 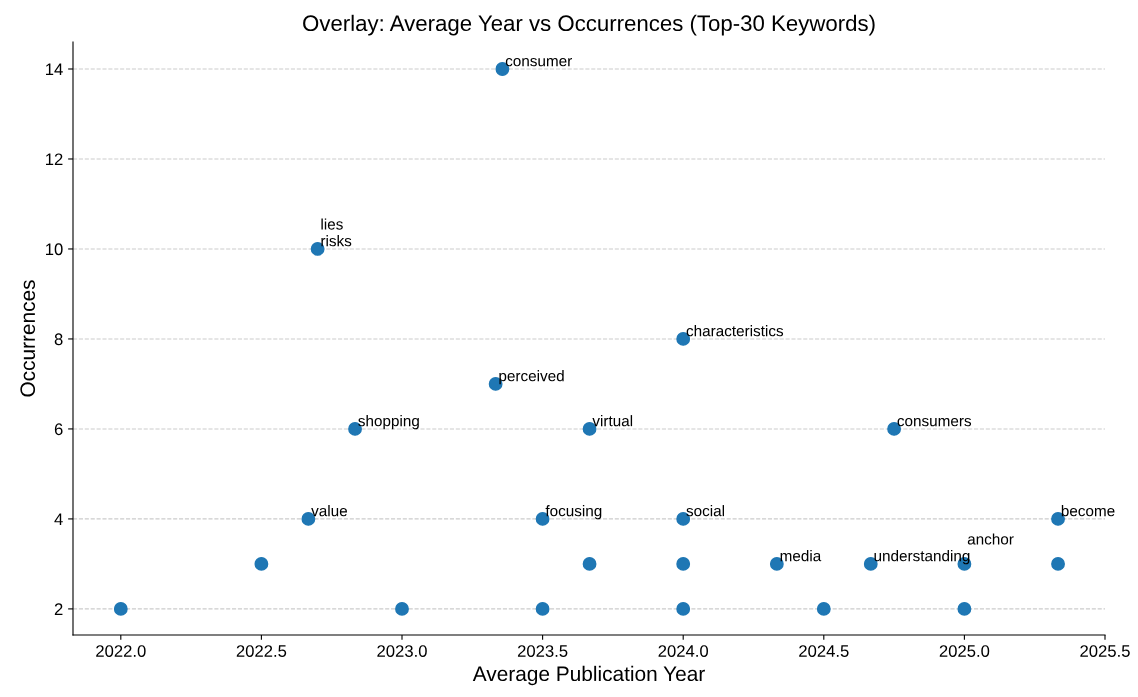 What do you see at coordinates (54, 249) in the screenshot?
I see `y-tick-label: 10` at bounding box center [54, 249].